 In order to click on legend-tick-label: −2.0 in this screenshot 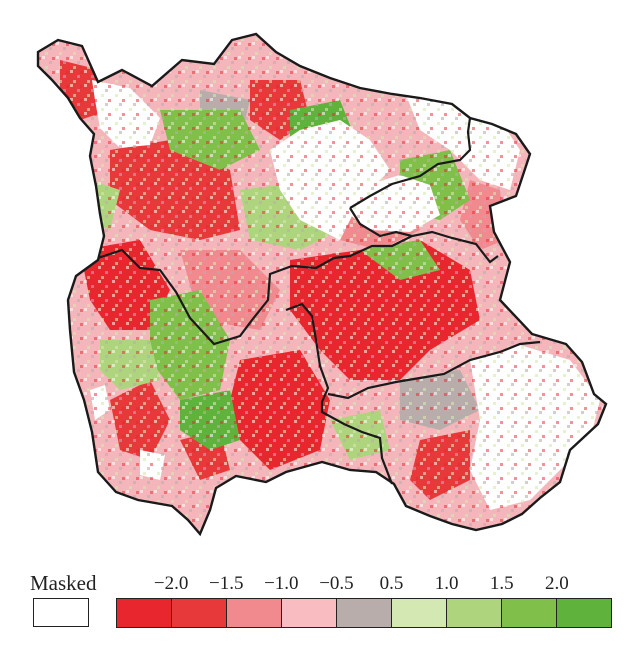, I will do `click(171, 583)`.